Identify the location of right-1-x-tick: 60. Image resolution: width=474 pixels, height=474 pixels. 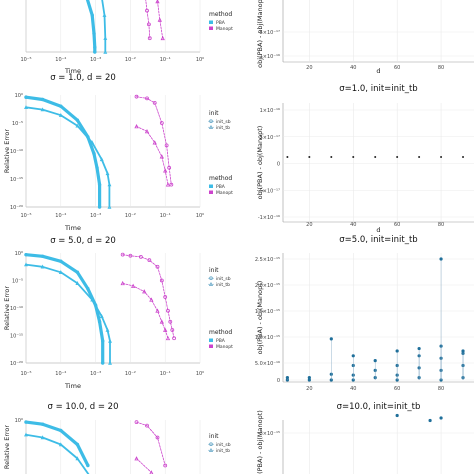
(397, 68).